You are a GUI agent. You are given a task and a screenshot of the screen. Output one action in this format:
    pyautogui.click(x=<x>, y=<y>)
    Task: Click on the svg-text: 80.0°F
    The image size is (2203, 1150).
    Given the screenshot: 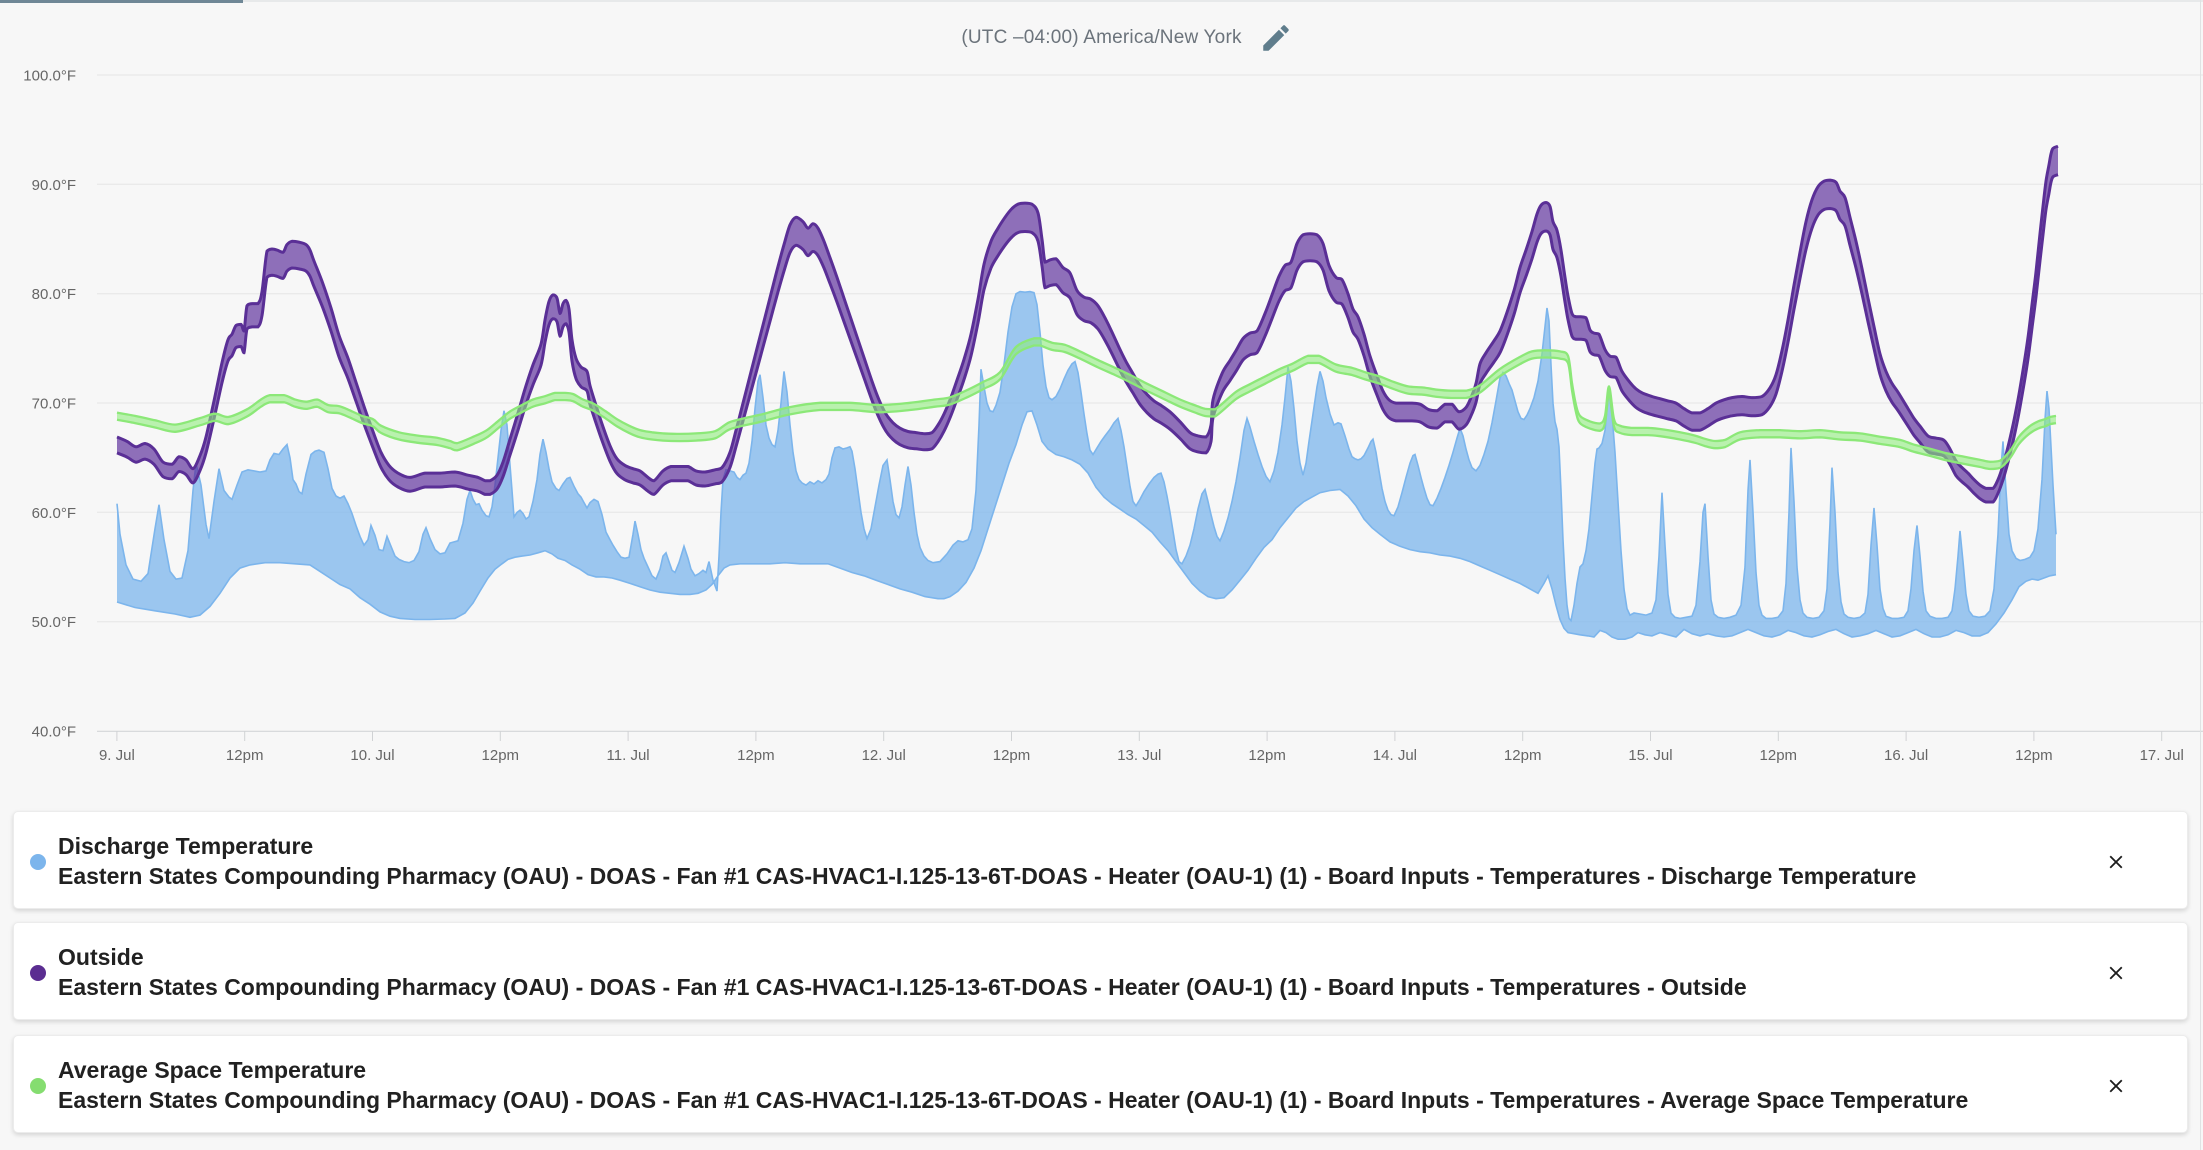 What is the action you would take?
    pyautogui.click(x=54, y=294)
    